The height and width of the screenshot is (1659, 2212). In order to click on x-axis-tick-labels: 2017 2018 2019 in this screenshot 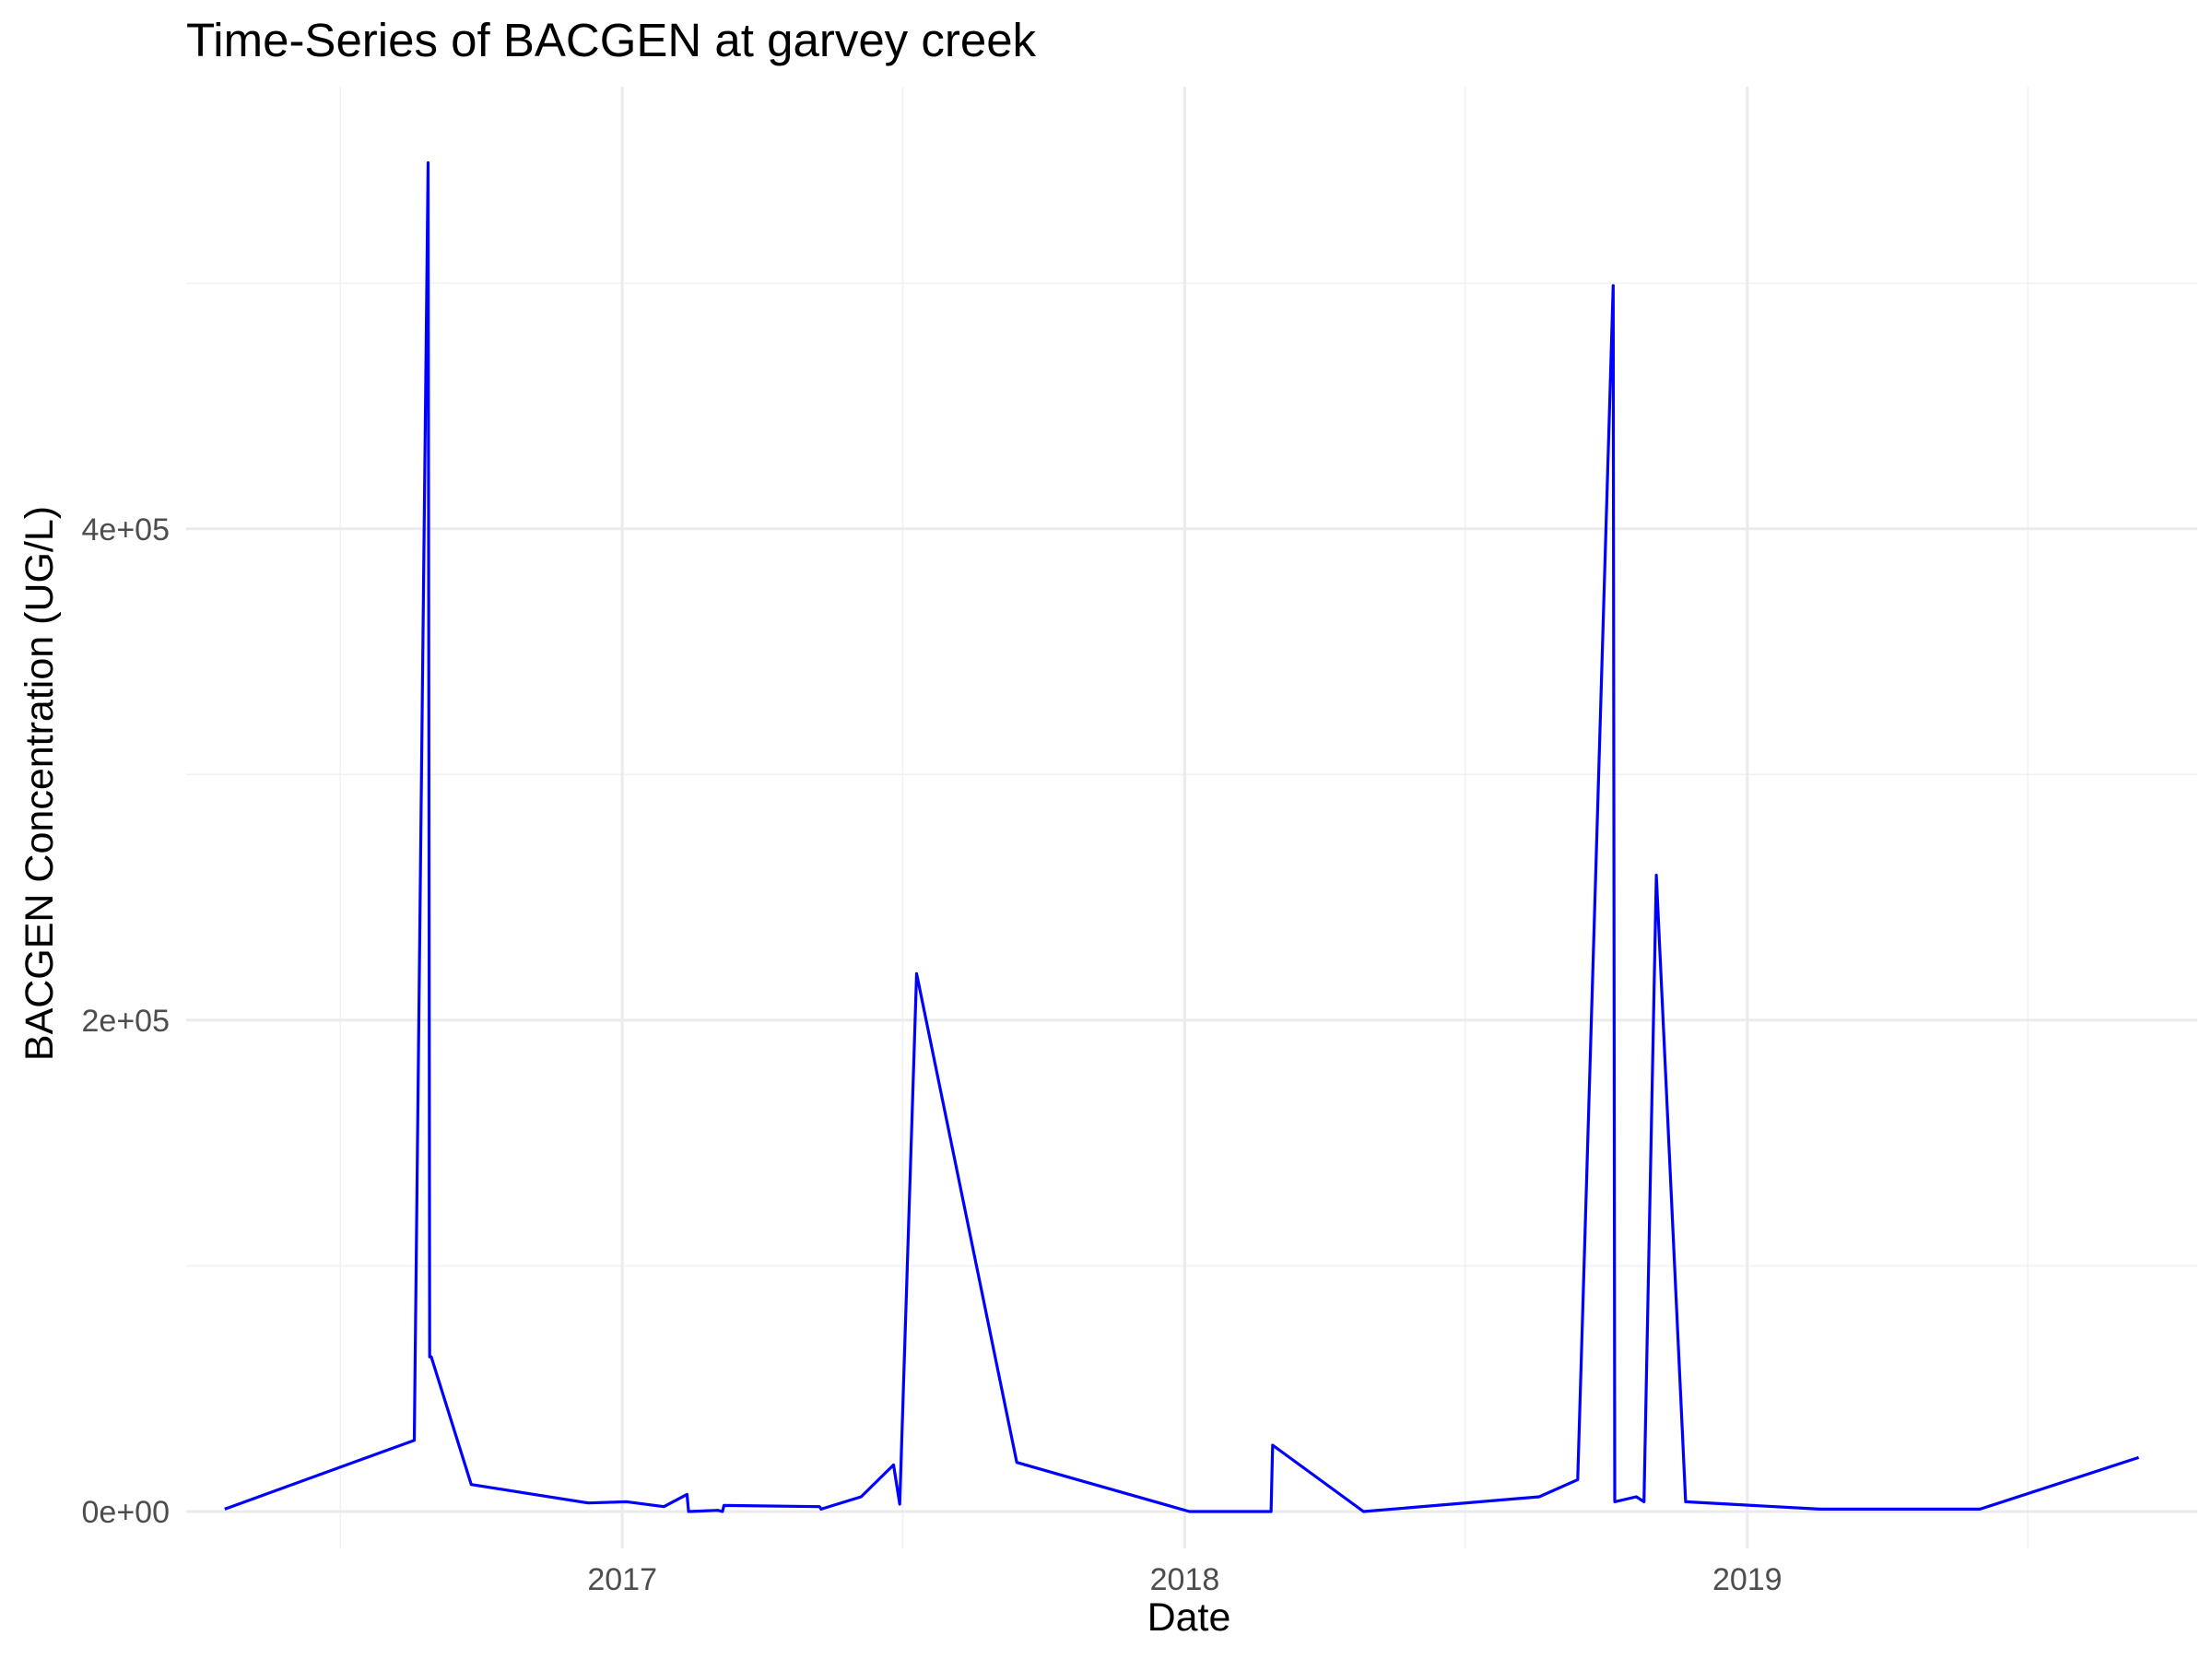, I will do `click(1184, 1579)`.